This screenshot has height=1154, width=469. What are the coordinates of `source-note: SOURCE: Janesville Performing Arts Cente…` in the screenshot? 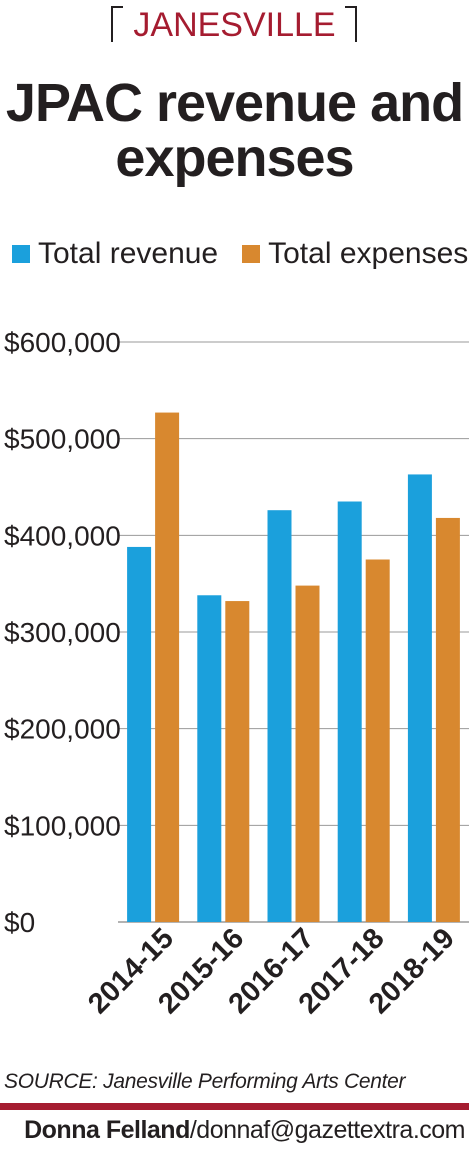 It's located at (205, 1081).